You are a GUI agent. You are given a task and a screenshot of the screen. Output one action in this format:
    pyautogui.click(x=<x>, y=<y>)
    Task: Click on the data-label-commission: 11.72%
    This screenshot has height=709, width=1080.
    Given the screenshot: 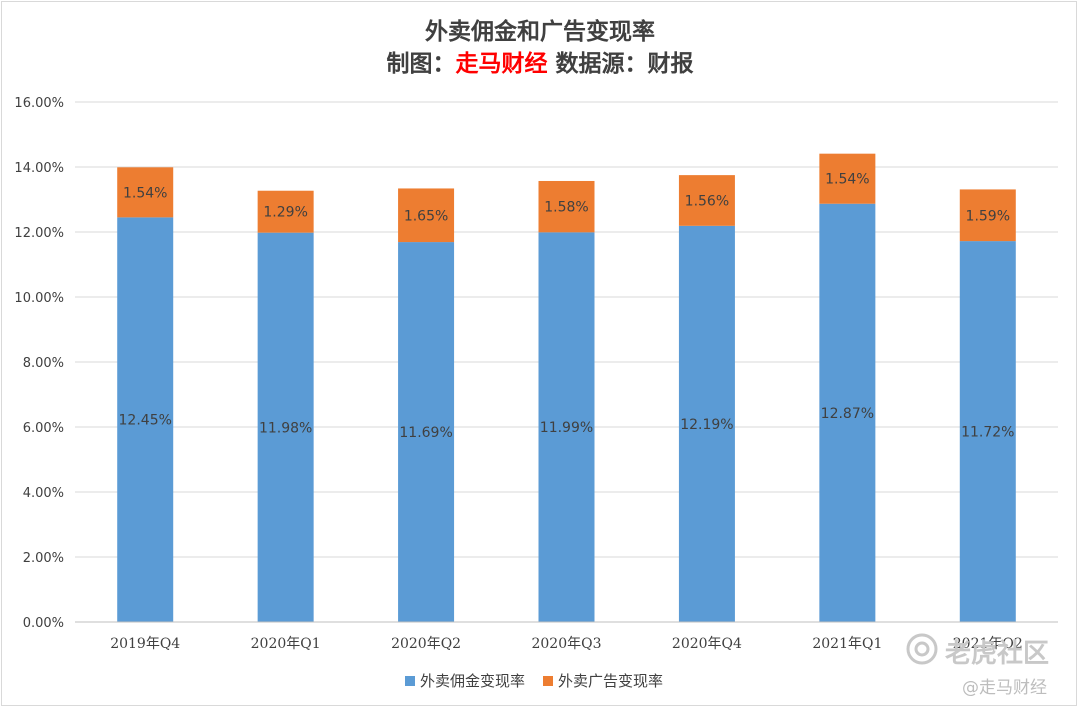 What is the action you would take?
    pyautogui.click(x=987, y=433)
    